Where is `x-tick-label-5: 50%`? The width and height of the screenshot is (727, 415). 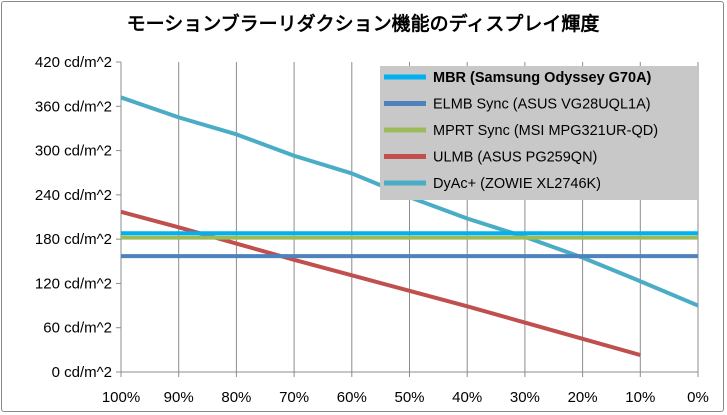
x-tick-label-5: 50% is located at coordinates (409, 397).